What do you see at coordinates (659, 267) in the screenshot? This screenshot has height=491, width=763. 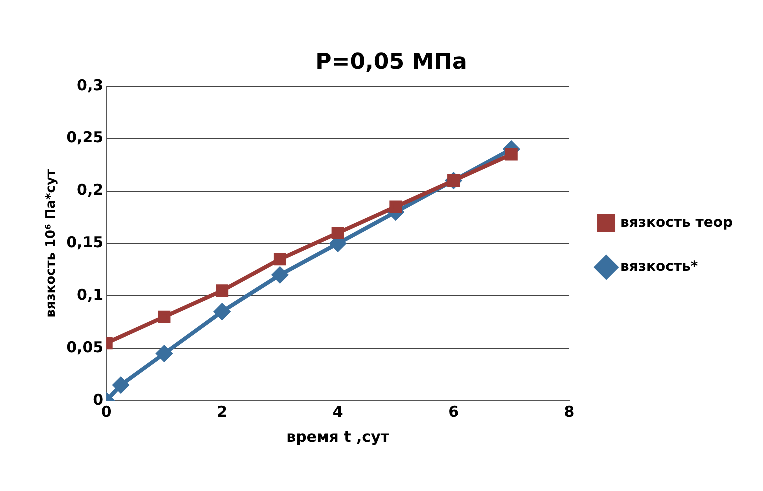 I see `legend-label: вязкость*` at bounding box center [659, 267].